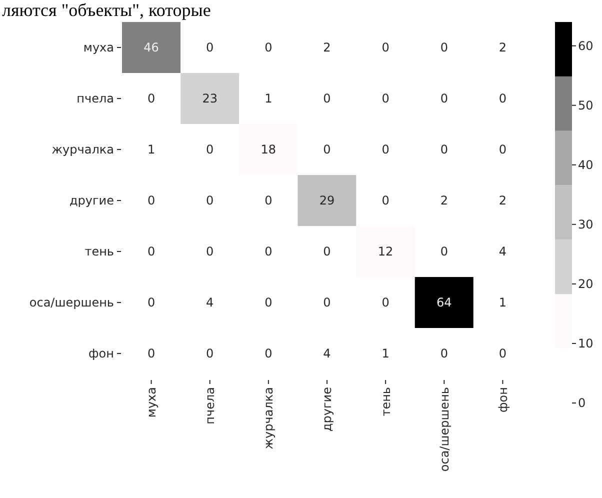 The image size is (602, 498). What do you see at coordinates (106, 10) in the screenshot?
I see `text: ляются "объекты", которые` at bounding box center [106, 10].